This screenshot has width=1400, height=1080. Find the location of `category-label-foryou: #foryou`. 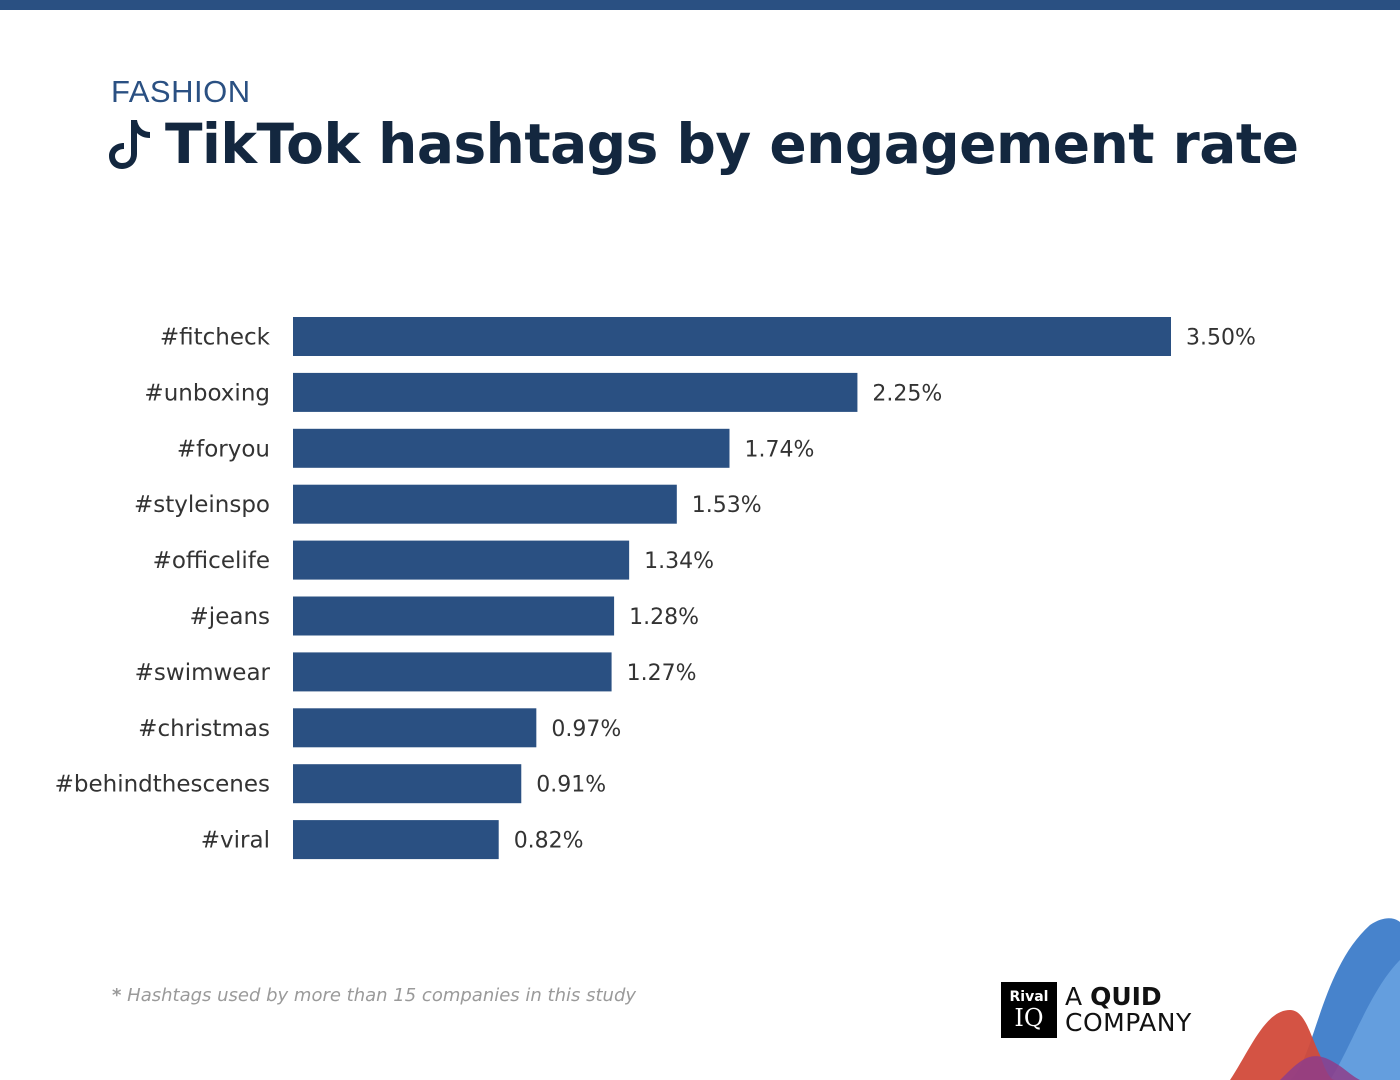

category-label-foryou: #foryou is located at coordinates (223, 449).